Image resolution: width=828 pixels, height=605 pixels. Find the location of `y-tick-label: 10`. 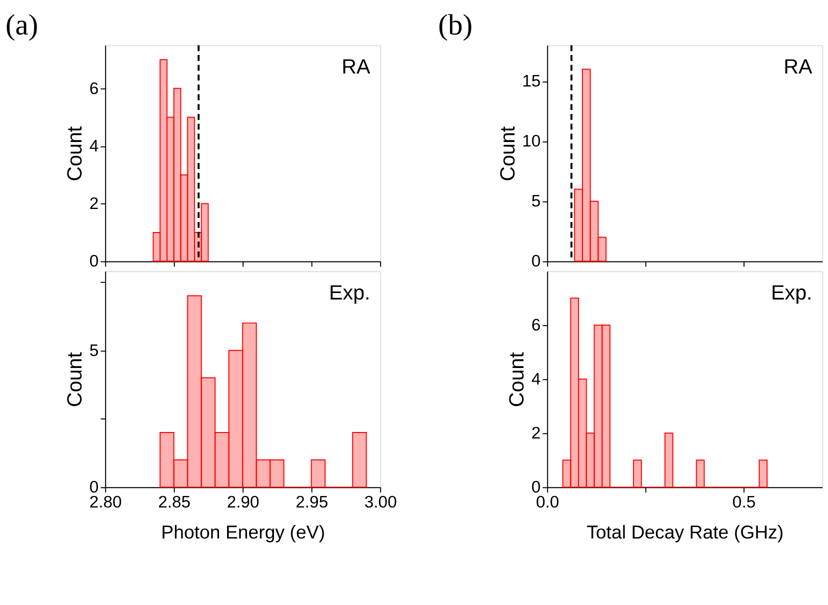

y-tick-label: 10 is located at coordinates (531, 141).